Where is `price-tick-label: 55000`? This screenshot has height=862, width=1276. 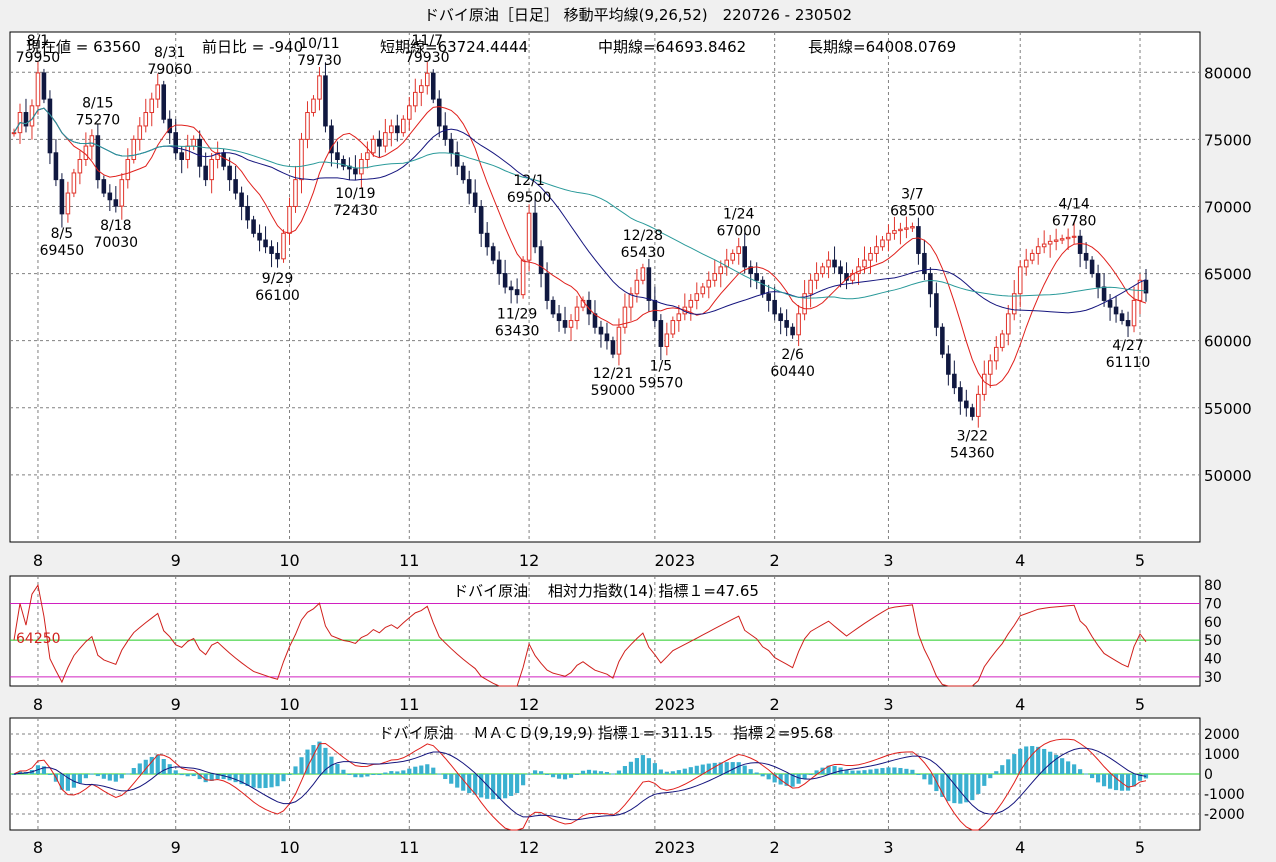 price-tick-label: 55000 is located at coordinates (1228, 409).